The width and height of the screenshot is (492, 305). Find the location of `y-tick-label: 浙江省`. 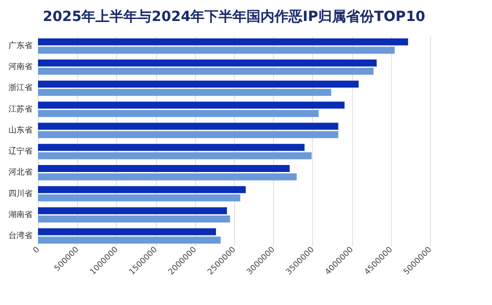

y-tick-label: 浙江省 is located at coordinates (20, 87).